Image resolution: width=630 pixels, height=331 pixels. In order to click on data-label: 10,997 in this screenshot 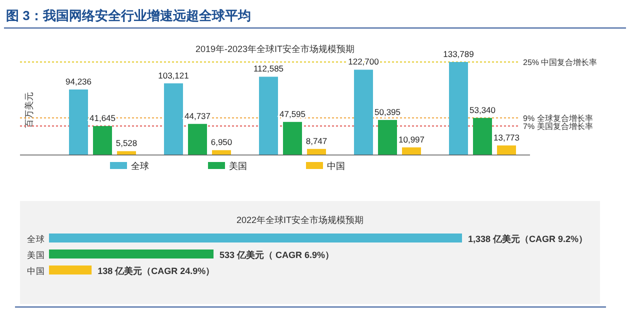, I will do `click(411, 139)`.